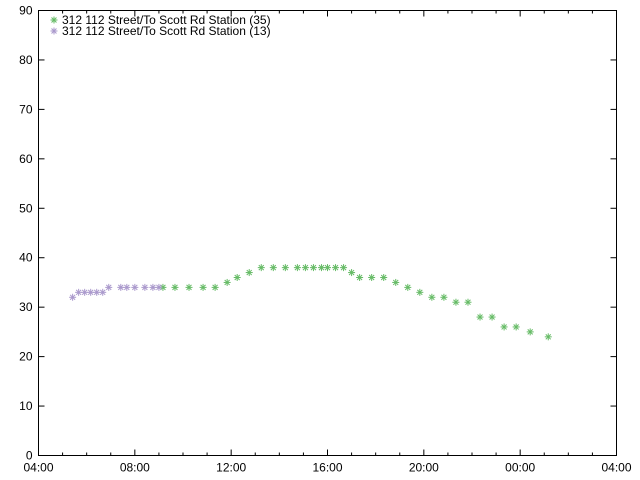 This screenshot has width=640, height=480. What do you see at coordinates (26, 258) in the screenshot?
I see `y-tick-label: 40` at bounding box center [26, 258].